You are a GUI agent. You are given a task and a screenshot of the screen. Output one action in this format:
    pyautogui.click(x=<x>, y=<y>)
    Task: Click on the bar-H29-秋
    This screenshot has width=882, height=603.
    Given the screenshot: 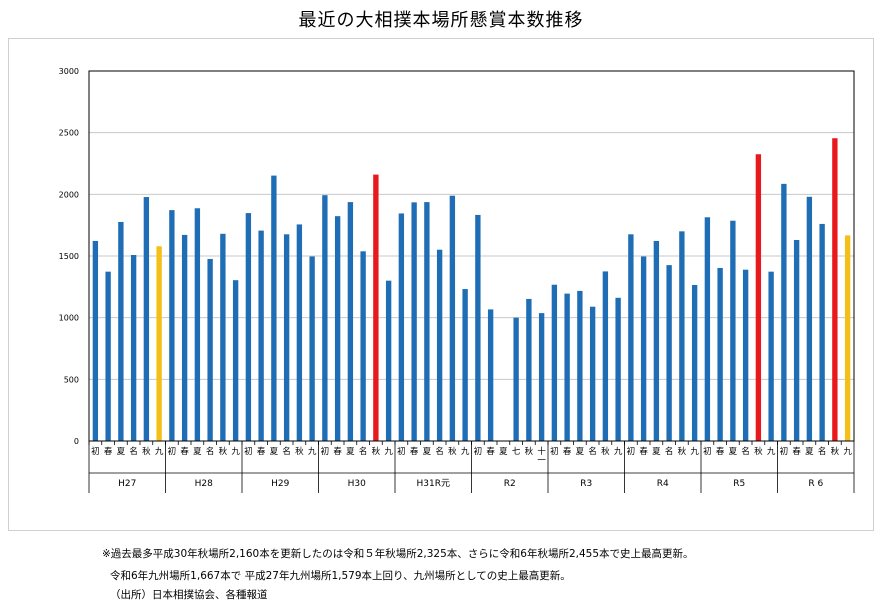 What is the action you would take?
    pyautogui.click(x=299, y=332)
    